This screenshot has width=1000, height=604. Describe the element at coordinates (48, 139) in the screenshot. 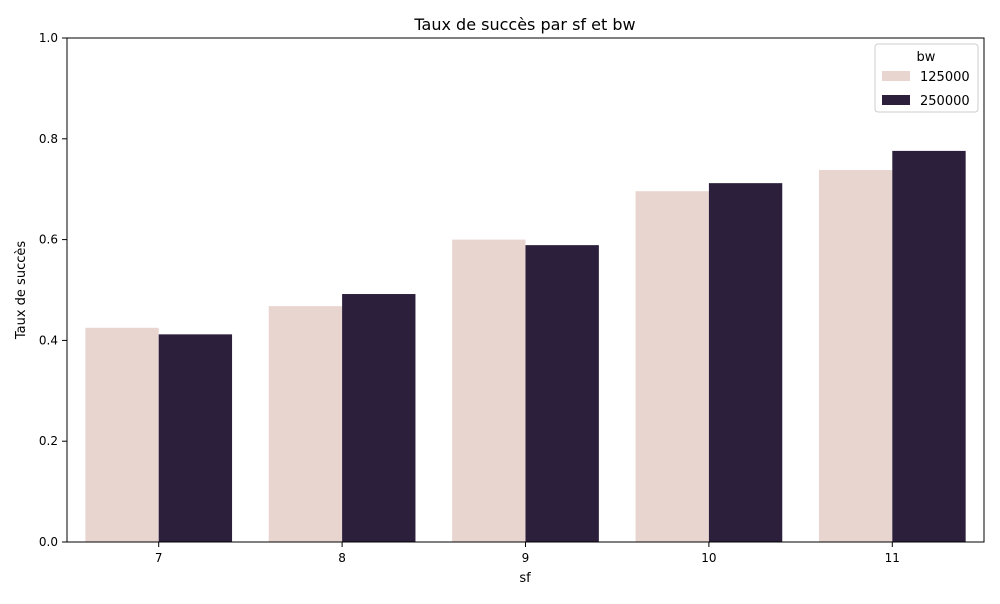

I see `y-tick-label-0.8: 0.8` at that location.